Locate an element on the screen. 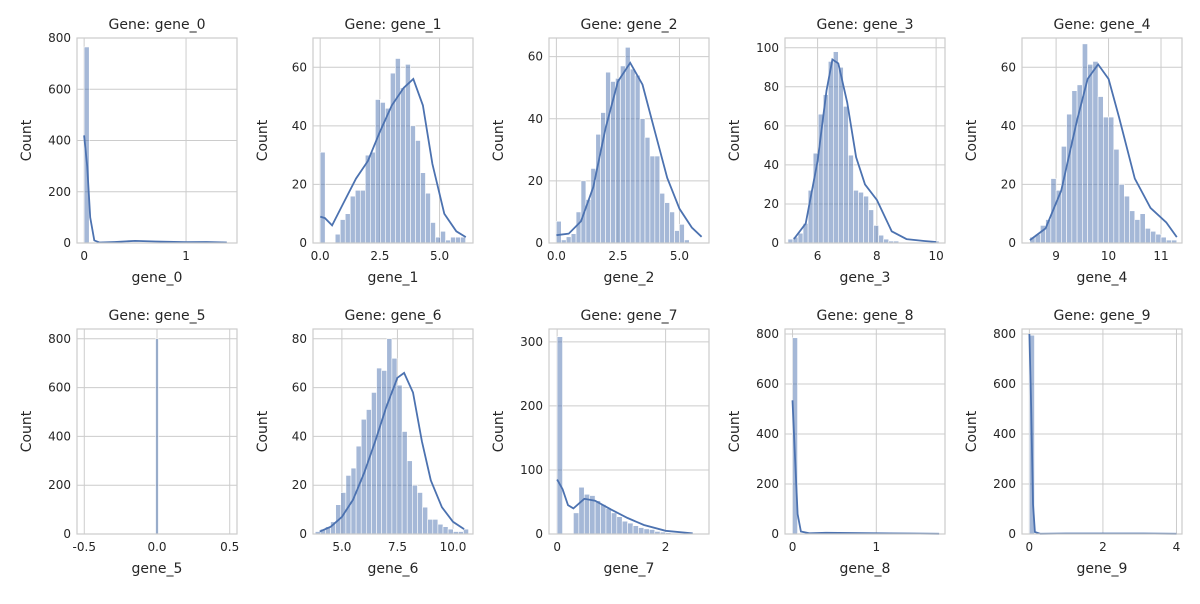  x-tick-label: 7.5 is located at coordinates (397, 547).